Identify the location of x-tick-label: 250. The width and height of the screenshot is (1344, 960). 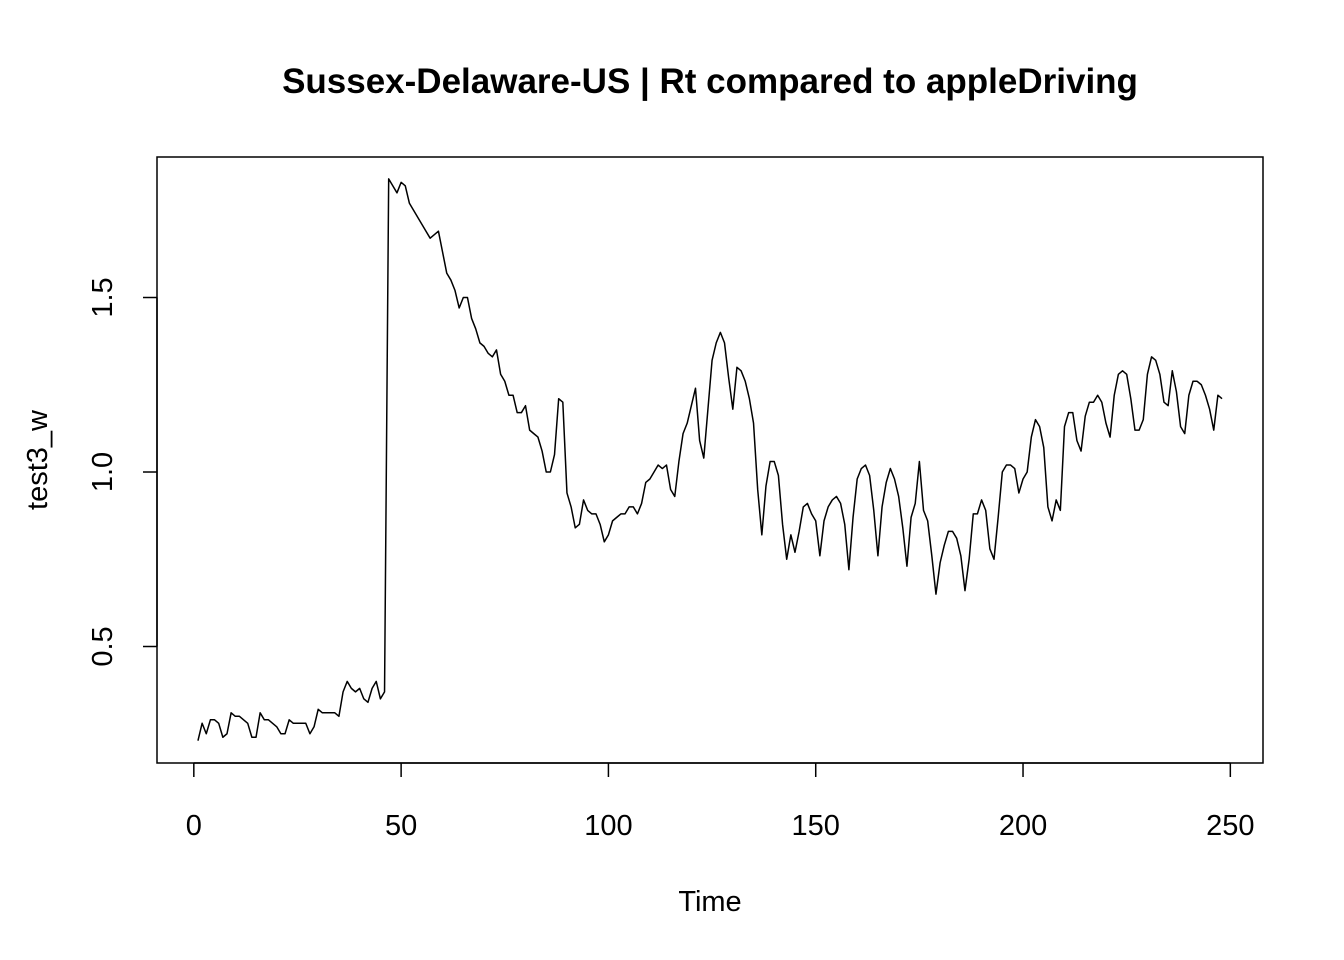
(1230, 826).